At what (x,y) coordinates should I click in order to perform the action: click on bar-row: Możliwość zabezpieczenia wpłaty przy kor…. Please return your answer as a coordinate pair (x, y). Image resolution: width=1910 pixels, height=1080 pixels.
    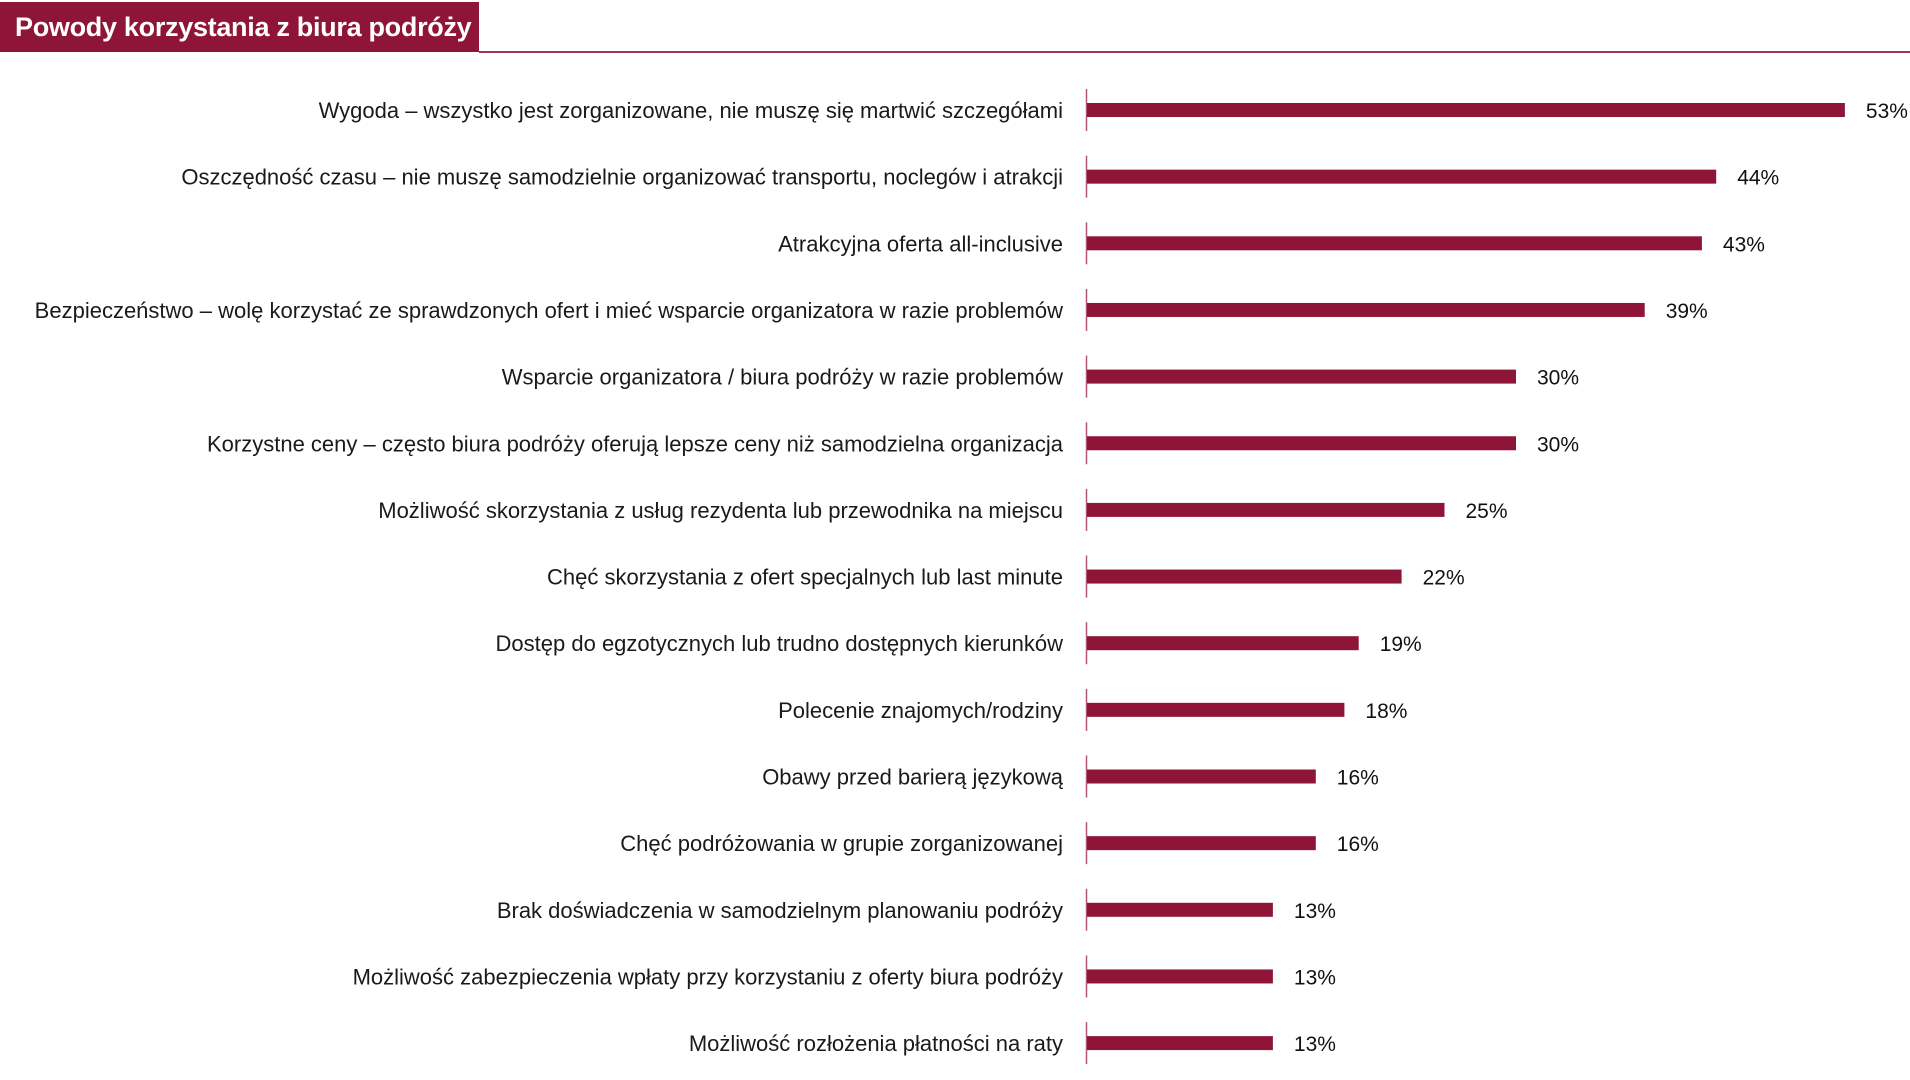
    Looking at the image, I should click on (844, 976).